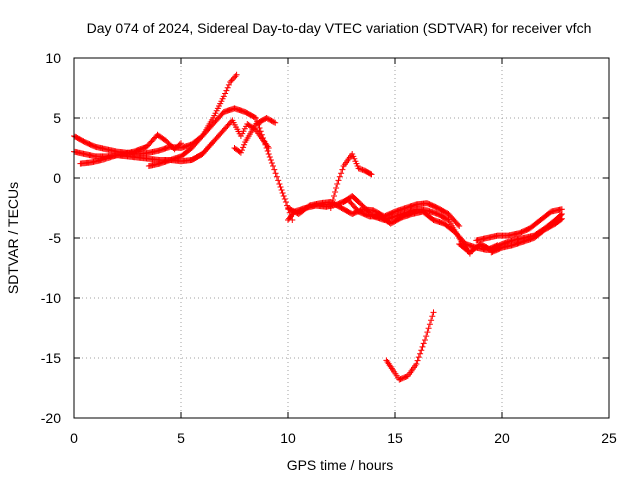  What do you see at coordinates (57, 178) in the screenshot?
I see `y-tick-label: 0` at bounding box center [57, 178].